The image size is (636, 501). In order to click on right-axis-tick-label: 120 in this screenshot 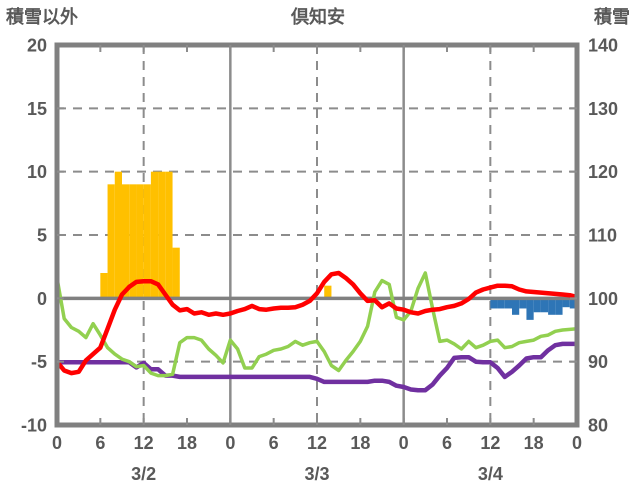, I will do `click(603, 172)`.